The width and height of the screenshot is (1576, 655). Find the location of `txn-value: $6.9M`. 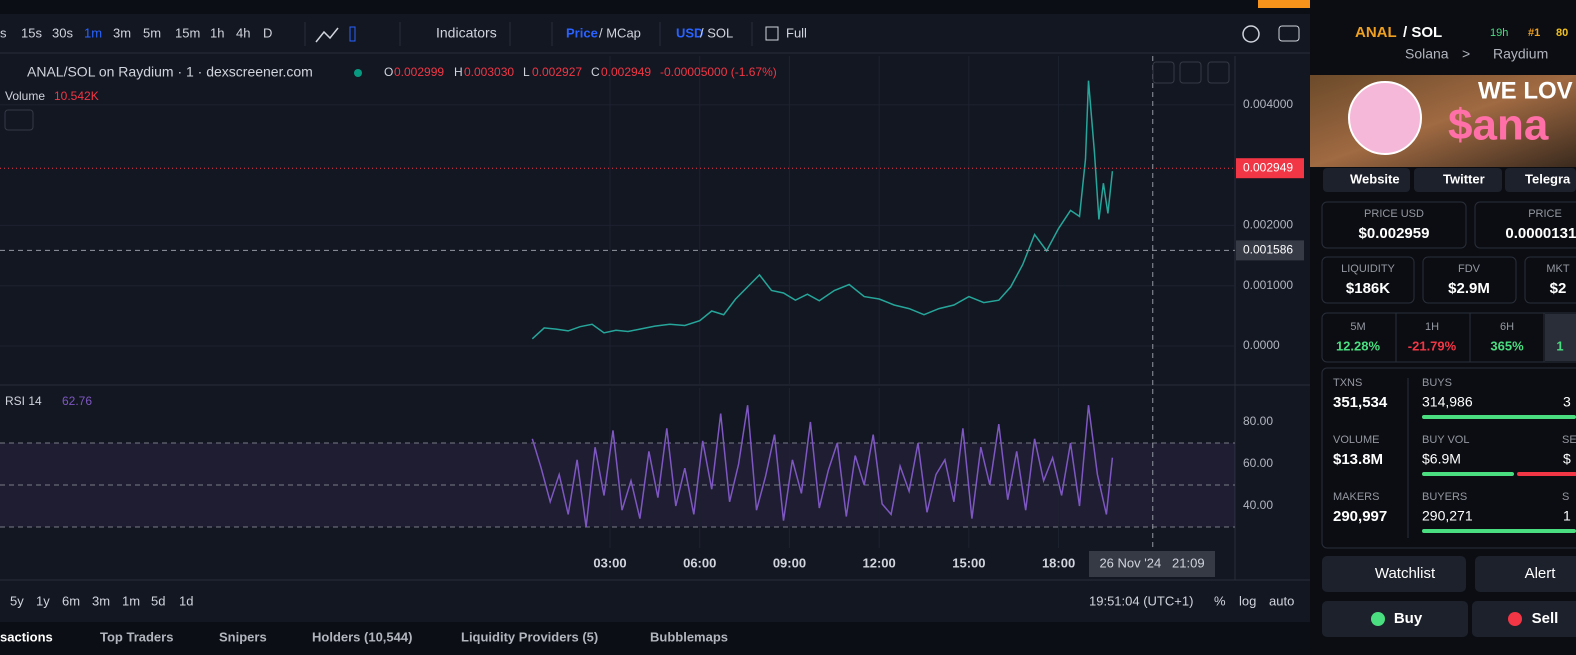

txn-value: $6.9M is located at coordinates (1441, 459).